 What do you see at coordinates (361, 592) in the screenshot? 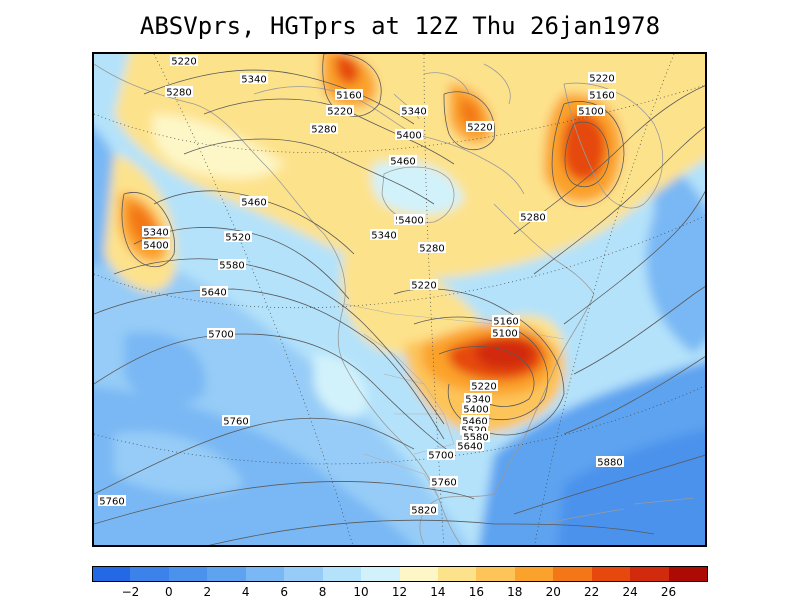
I see `colorbar-tick-label: 10` at bounding box center [361, 592].